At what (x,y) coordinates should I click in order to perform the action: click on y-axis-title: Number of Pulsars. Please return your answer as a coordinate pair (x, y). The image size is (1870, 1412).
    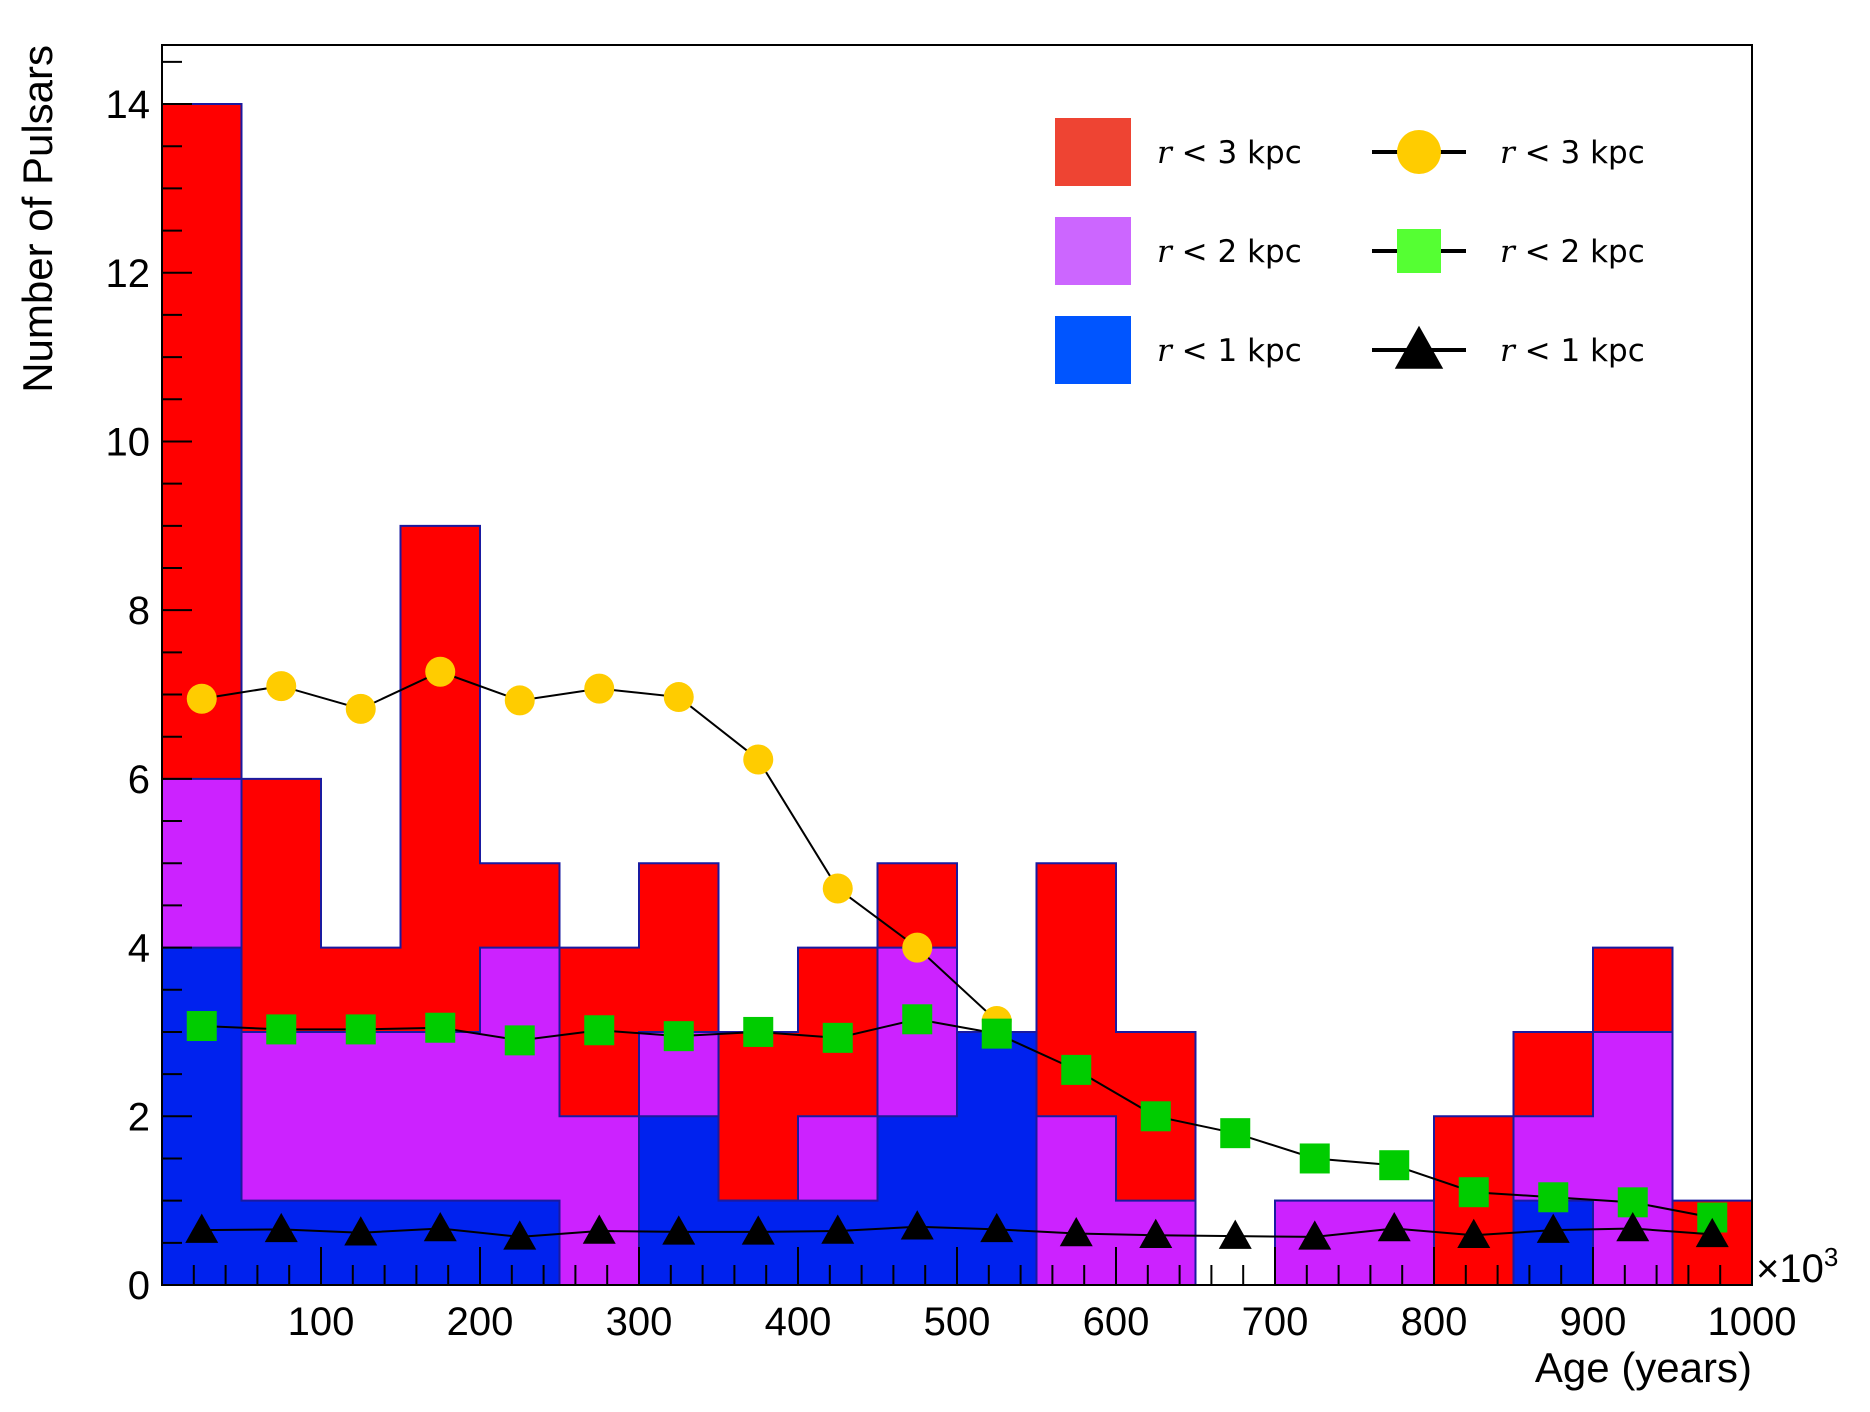
    Looking at the image, I should click on (37, 219).